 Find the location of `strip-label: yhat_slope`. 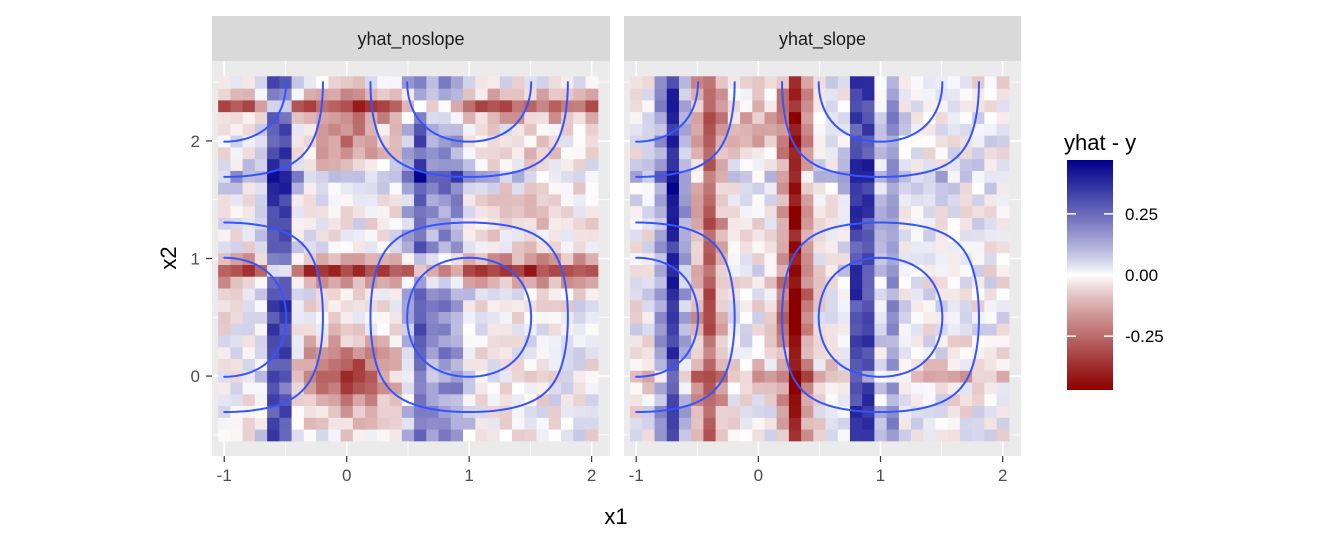

strip-label: yhat_slope is located at coordinates (822, 39).